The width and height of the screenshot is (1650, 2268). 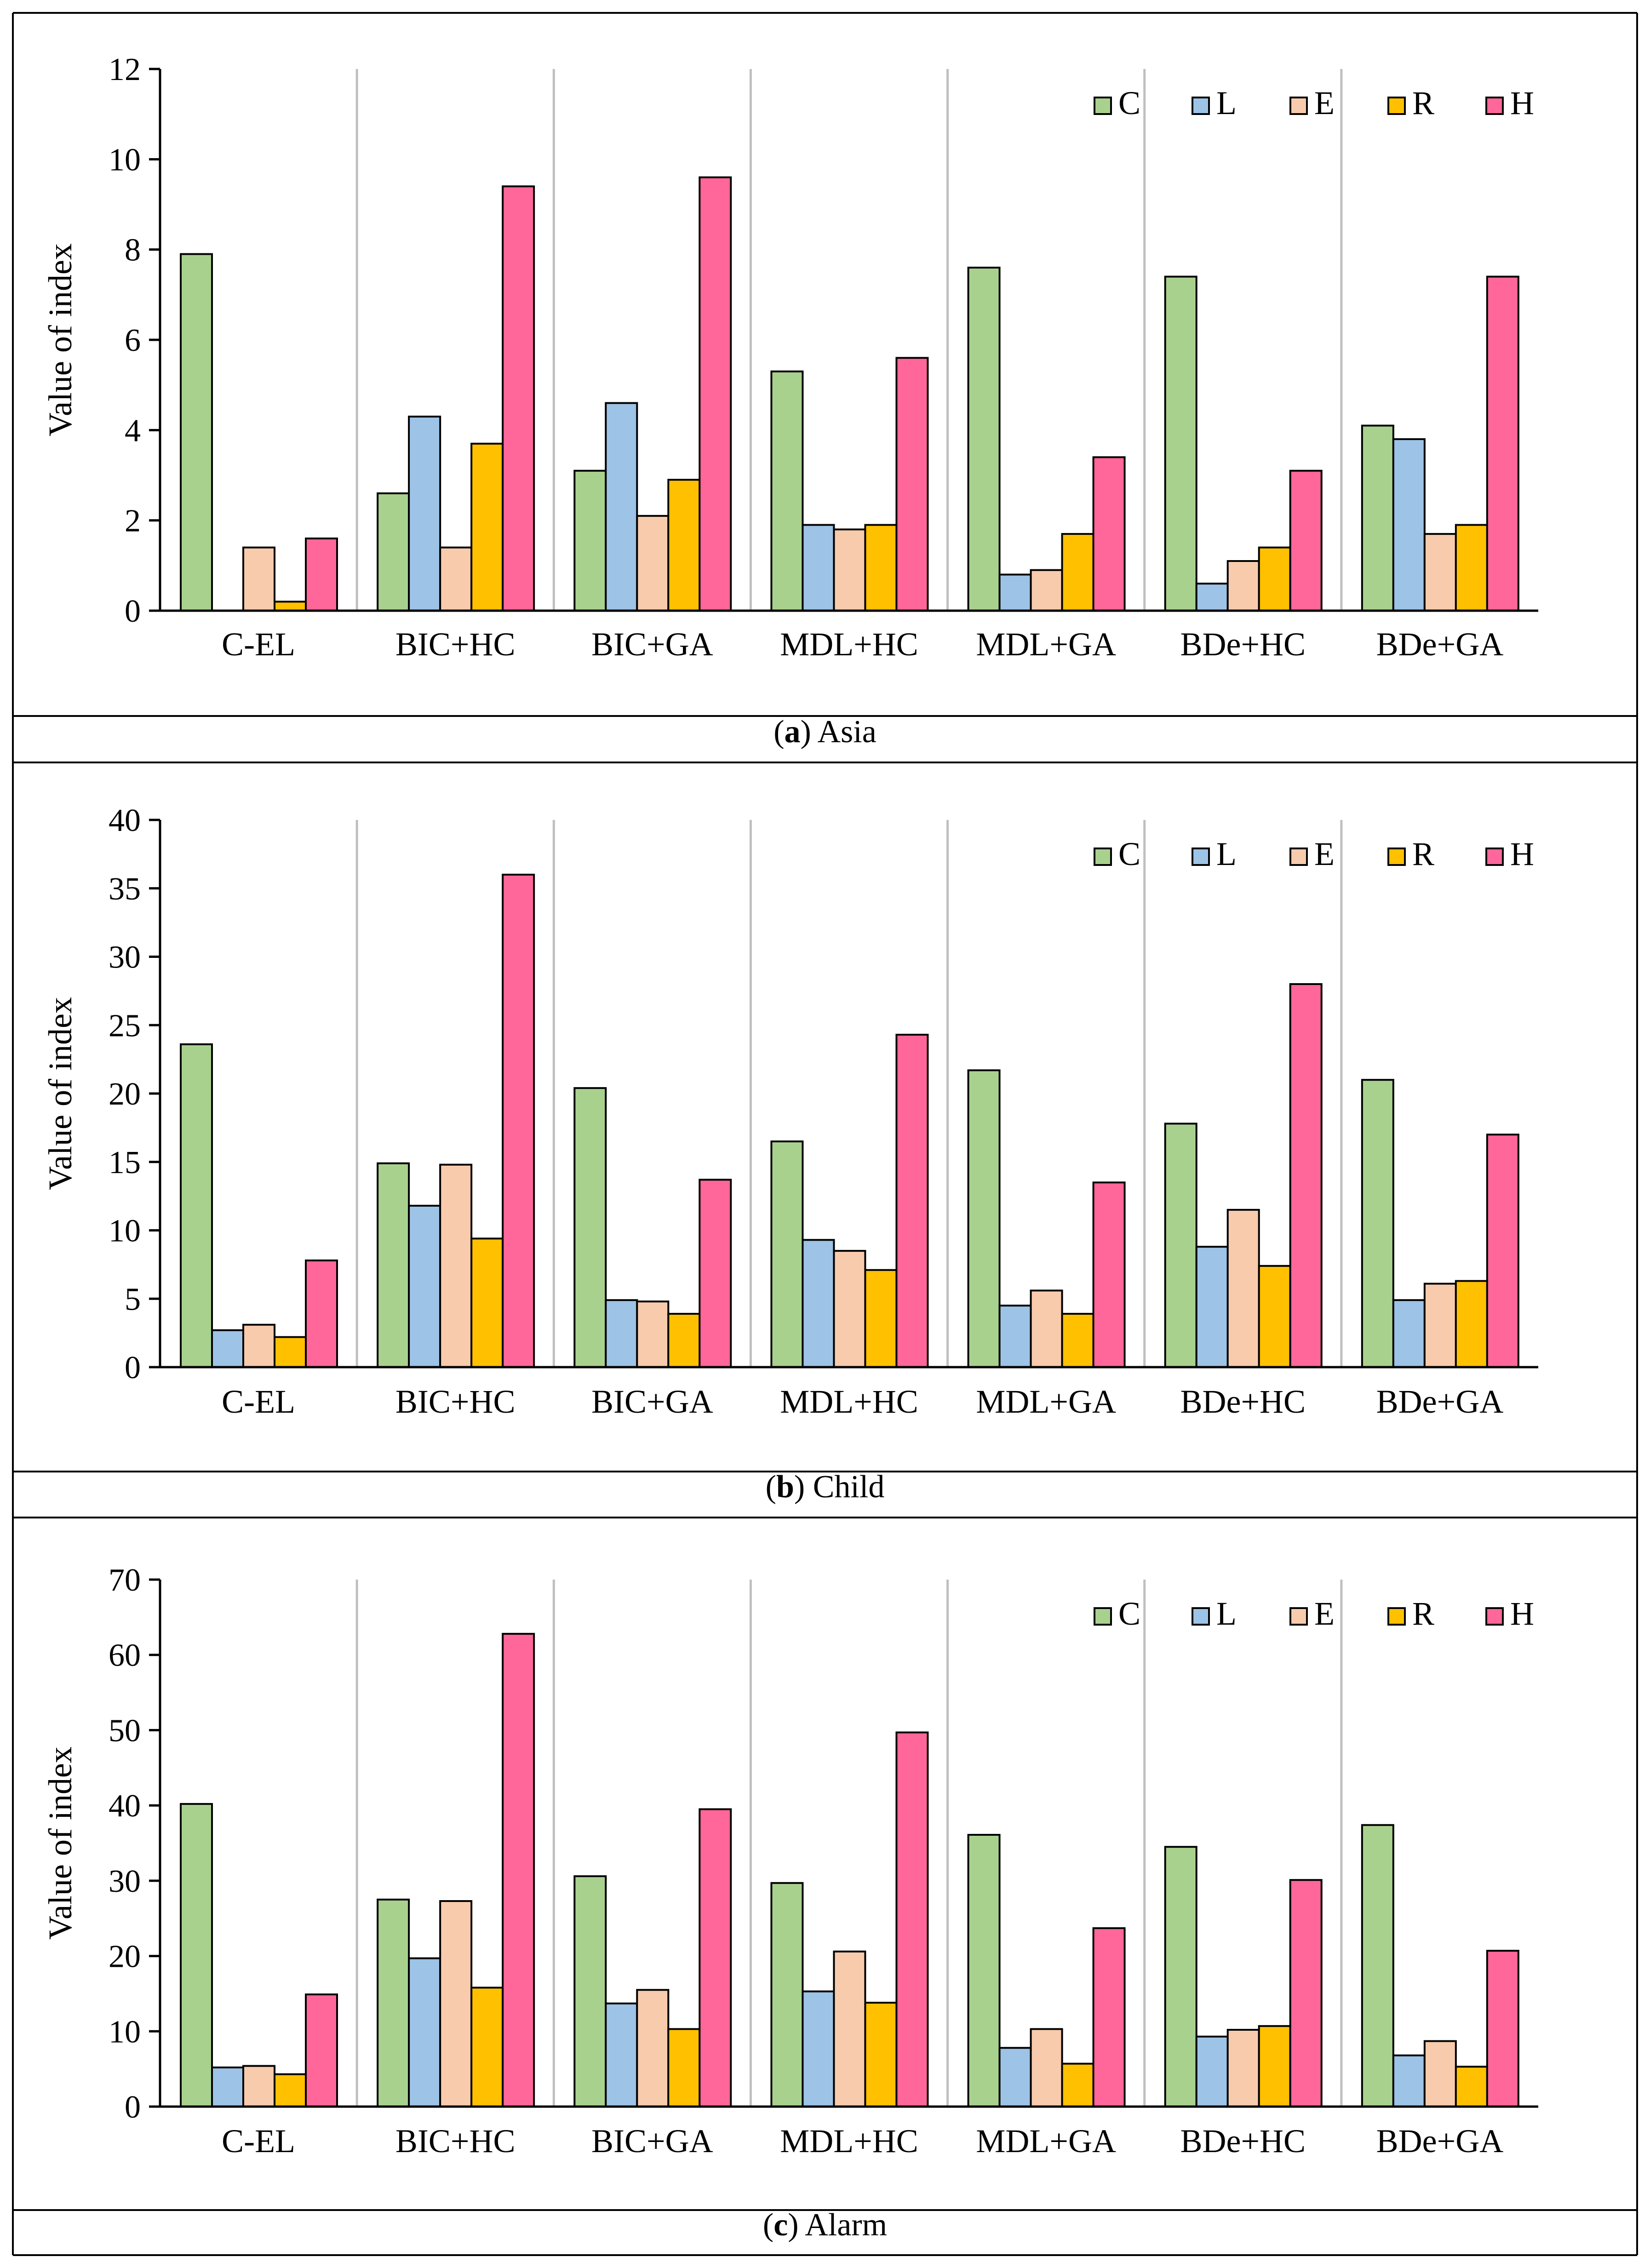 I want to click on y-tick-label: 40, so click(x=125, y=820).